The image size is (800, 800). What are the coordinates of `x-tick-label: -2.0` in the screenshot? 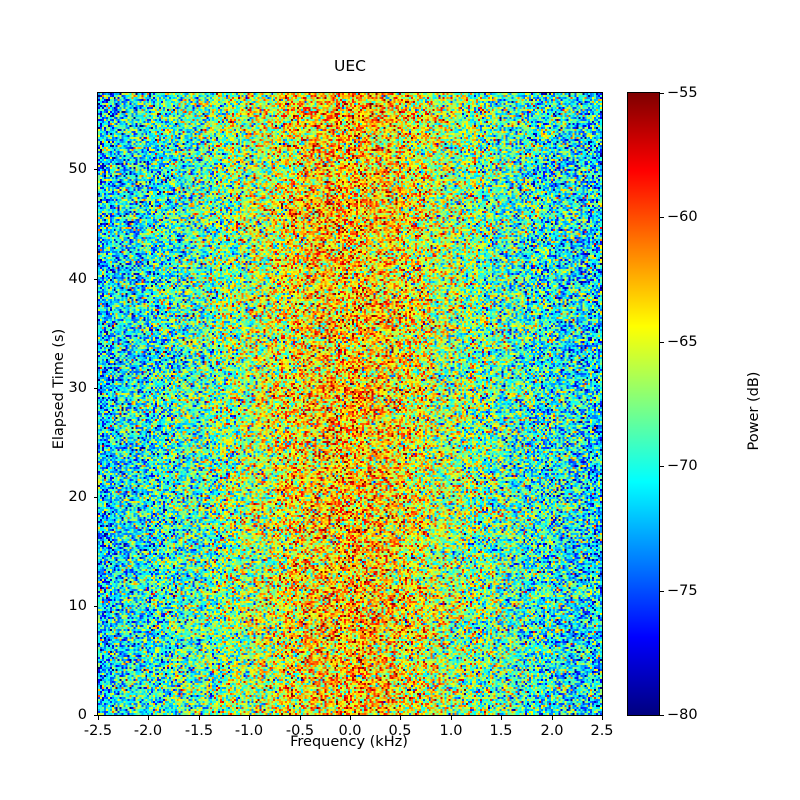 It's located at (148, 731).